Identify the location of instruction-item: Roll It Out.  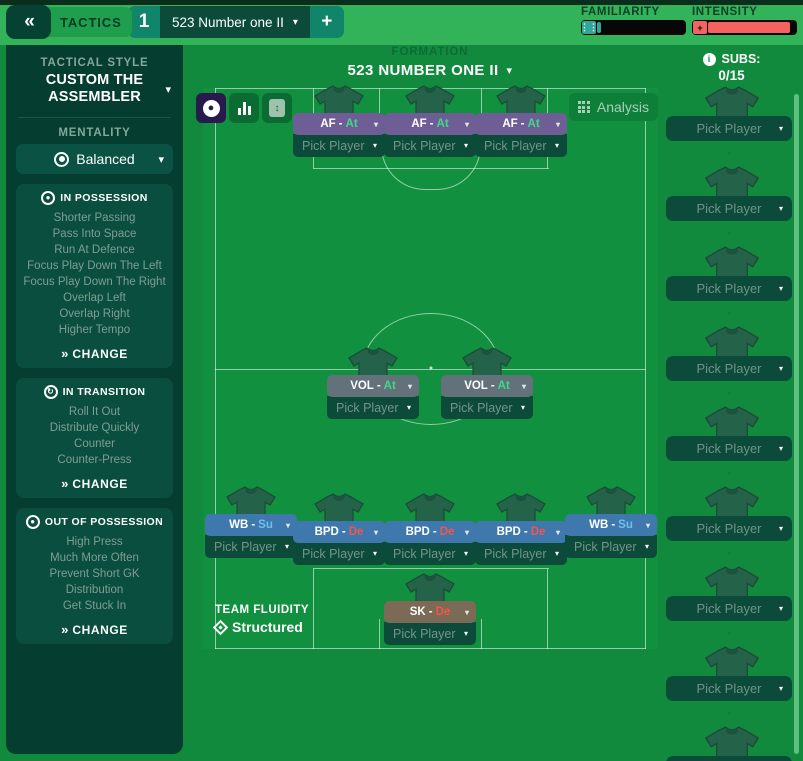
(94, 412).